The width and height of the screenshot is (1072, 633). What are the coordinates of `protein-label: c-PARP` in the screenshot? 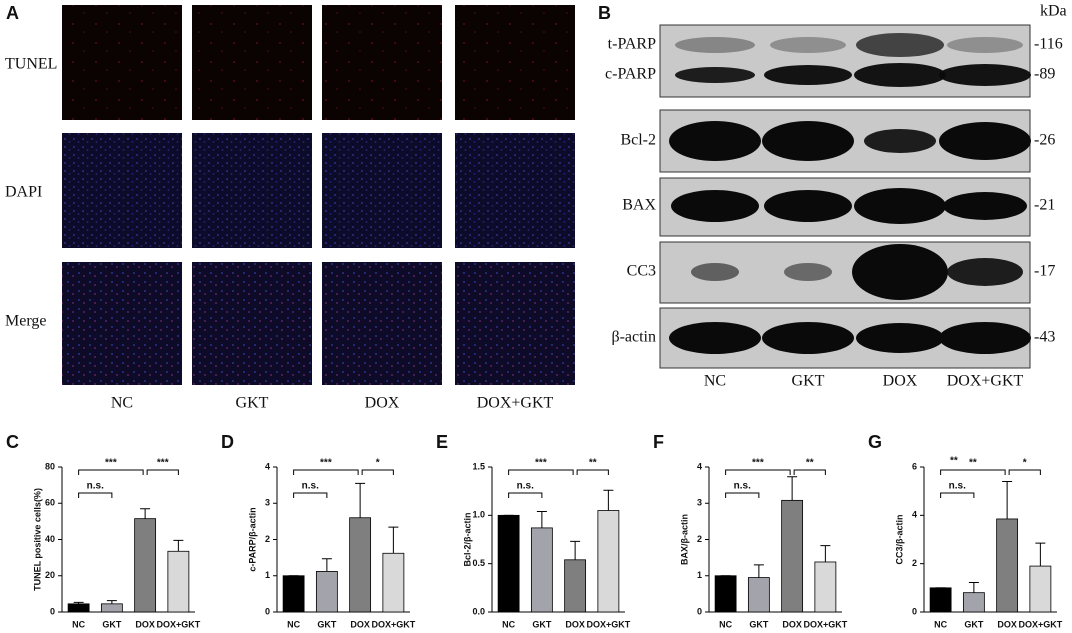 It's located at (630, 74).